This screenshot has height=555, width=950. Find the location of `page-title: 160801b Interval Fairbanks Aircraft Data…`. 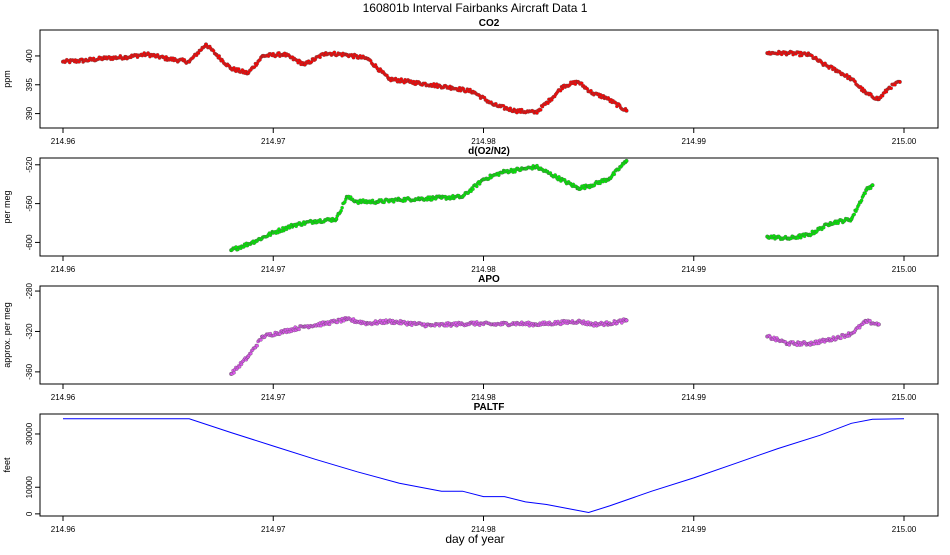

page-title: 160801b Interval Fairbanks Aircraft Data… is located at coordinates (475, 8).